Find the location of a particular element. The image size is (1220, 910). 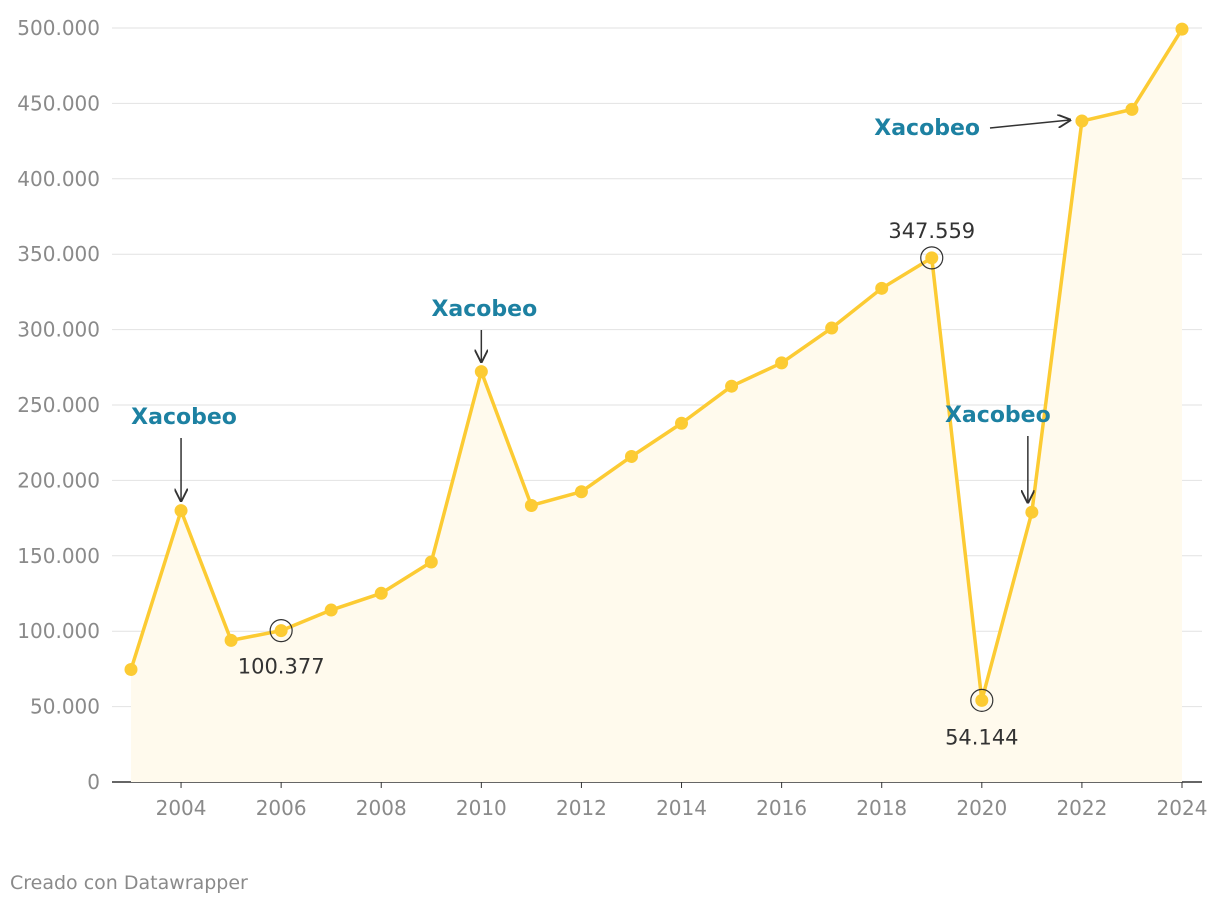

x-tick-label: 2014 is located at coordinates (681, 808).